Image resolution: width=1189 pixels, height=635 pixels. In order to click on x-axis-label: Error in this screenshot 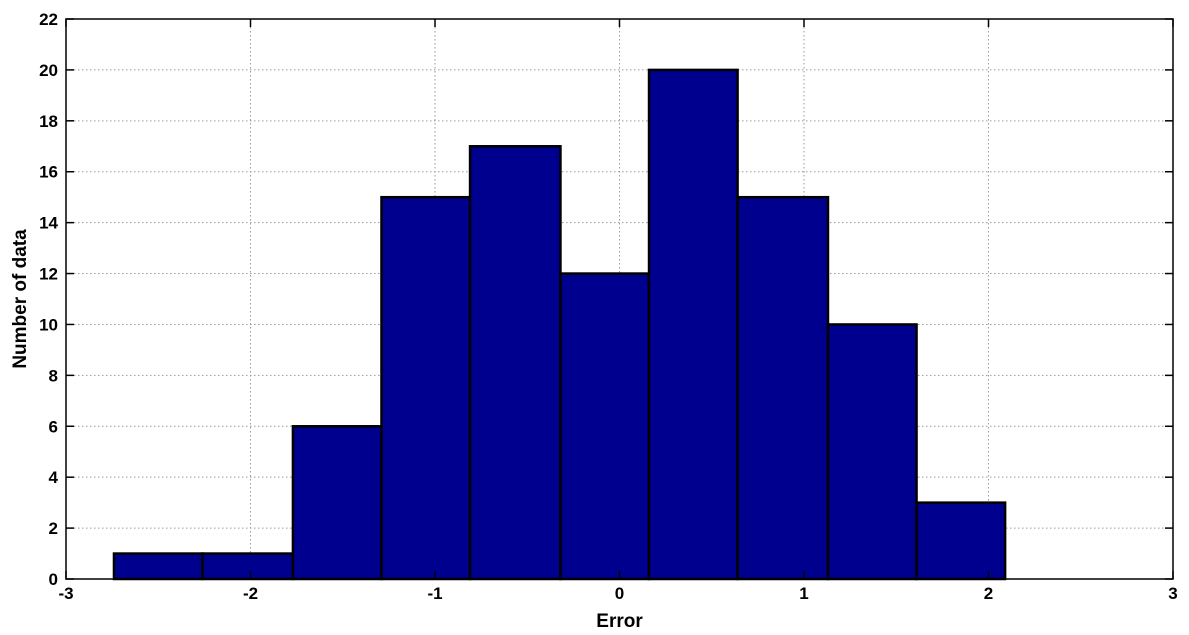, I will do `click(619, 621)`.